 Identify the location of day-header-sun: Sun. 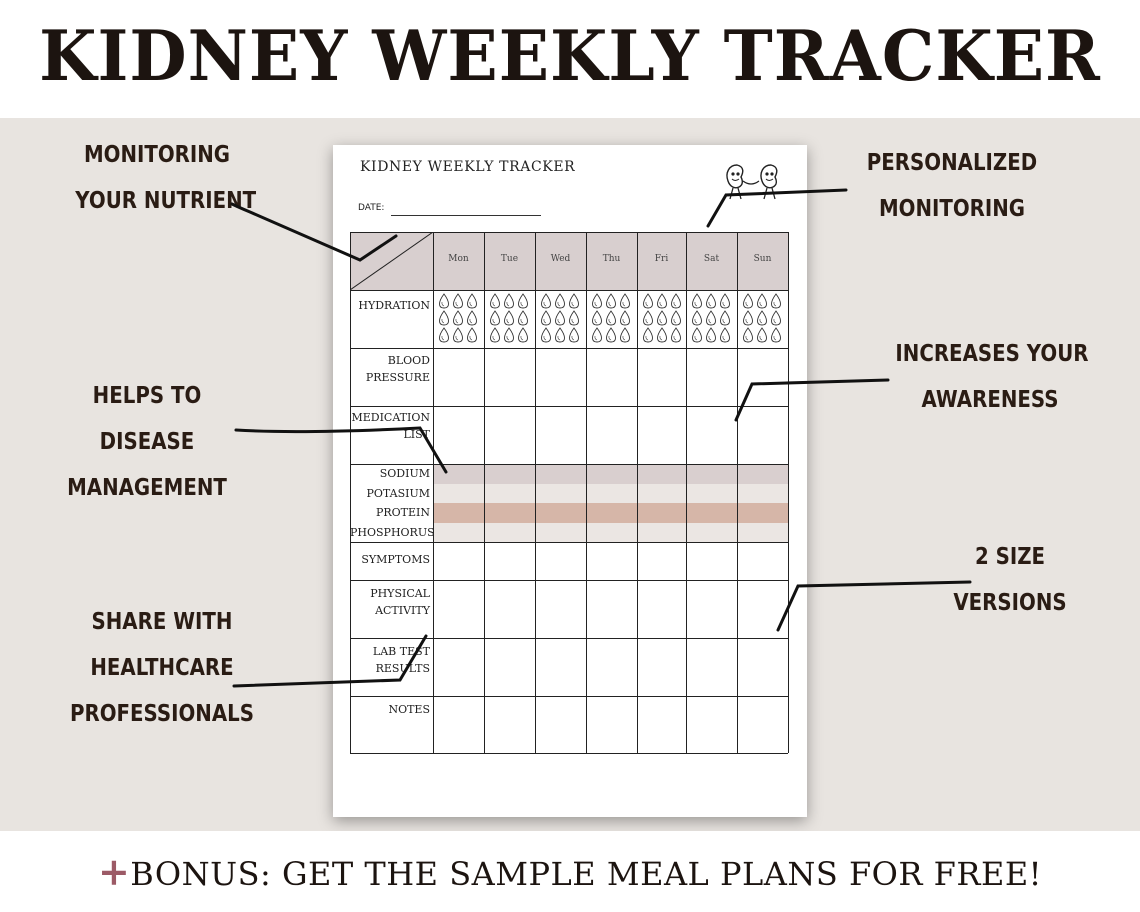
(762, 259).